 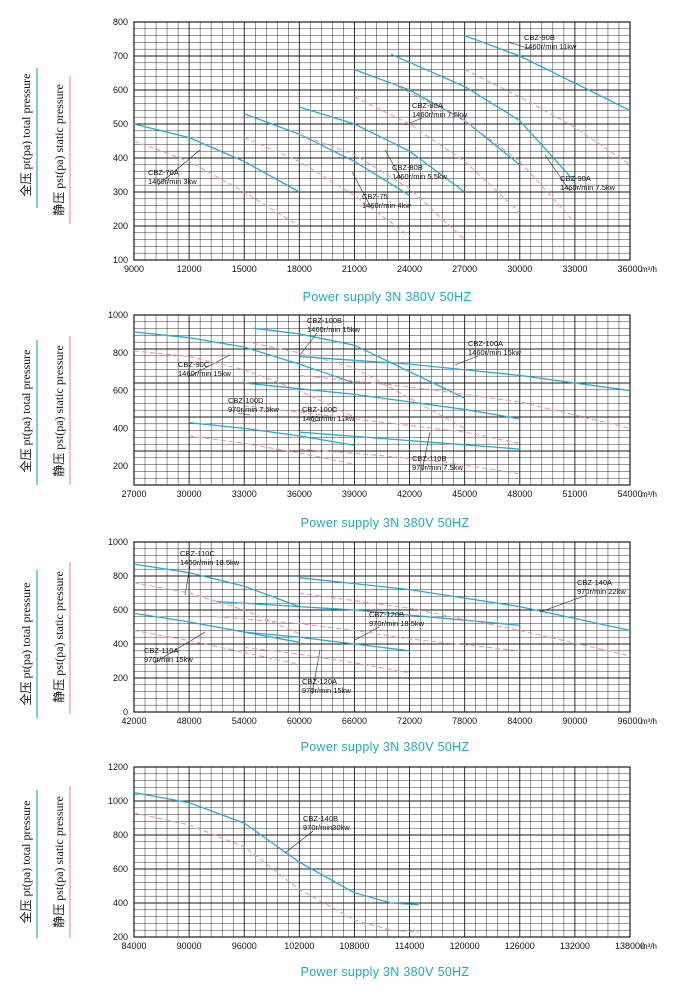 What do you see at coordinates (120, 124) in the screenshot?
I see `y-tick-label: 500` at bounding box center [120, 124].